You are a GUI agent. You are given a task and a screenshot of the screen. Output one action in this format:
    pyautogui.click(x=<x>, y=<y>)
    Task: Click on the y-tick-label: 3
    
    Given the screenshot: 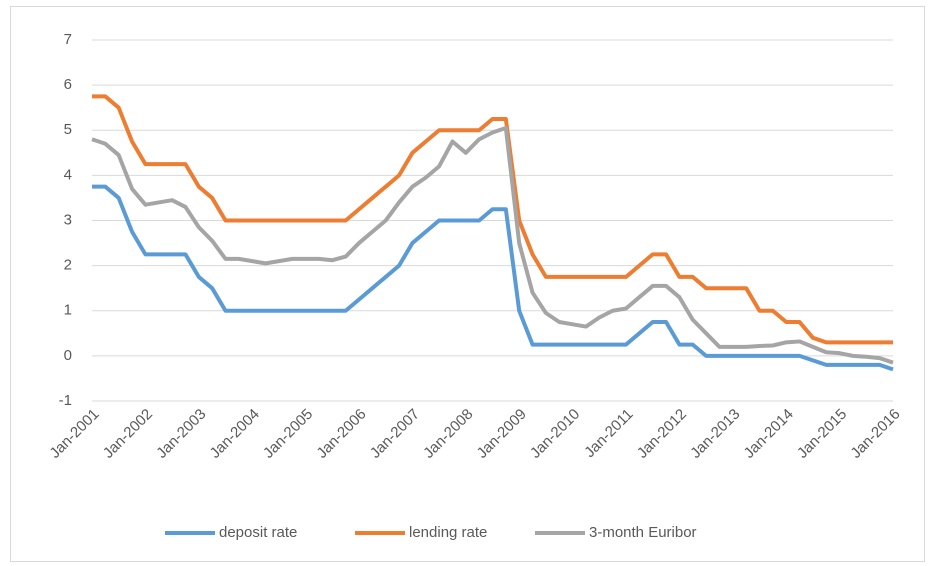 What is the action you would take?
    pyautogui.click(x=68, y=219)
    